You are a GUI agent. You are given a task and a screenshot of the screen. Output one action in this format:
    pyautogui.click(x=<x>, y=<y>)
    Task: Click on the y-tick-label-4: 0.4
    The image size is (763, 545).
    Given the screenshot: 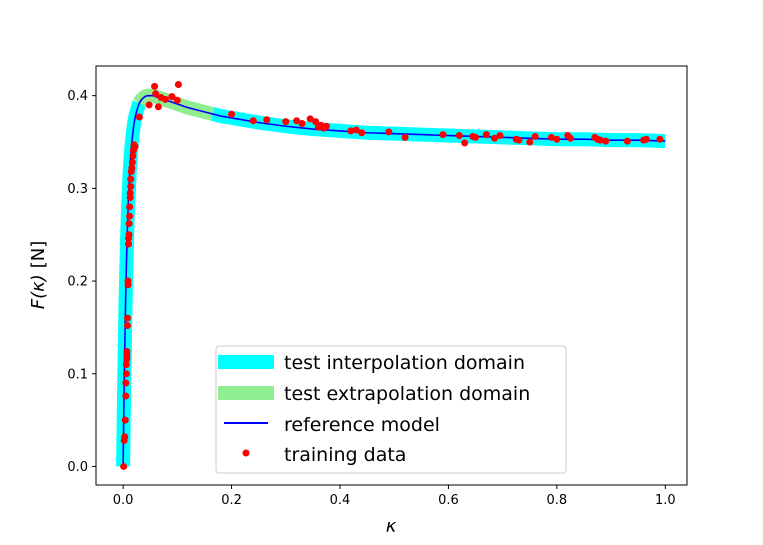 What is the action you would take?
    pyautogui.click(x=77, y=96)
    